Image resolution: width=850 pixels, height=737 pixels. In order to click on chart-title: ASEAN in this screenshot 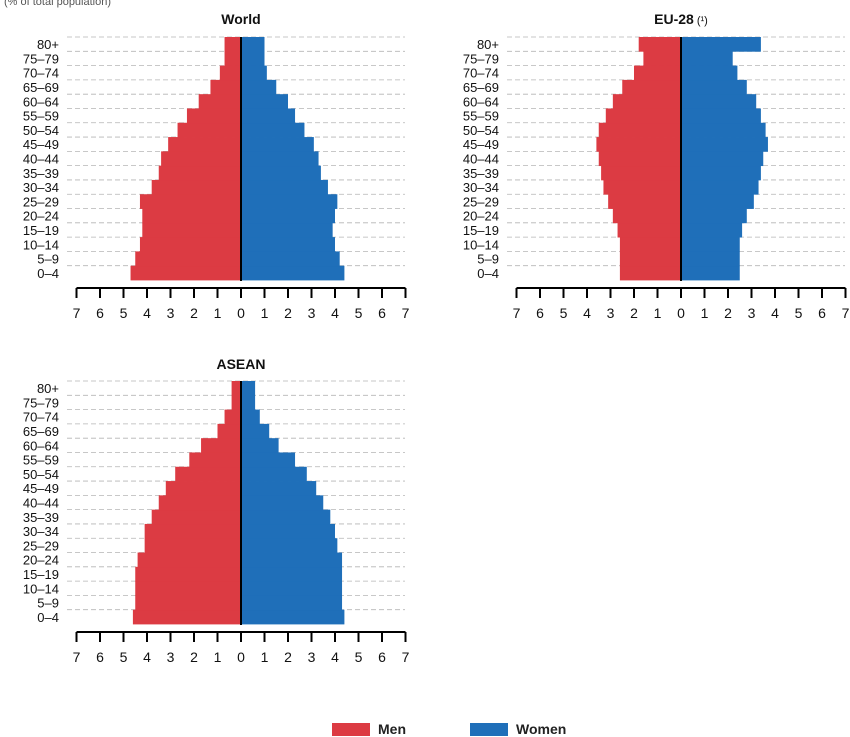, I will do `click(240, 364)`.